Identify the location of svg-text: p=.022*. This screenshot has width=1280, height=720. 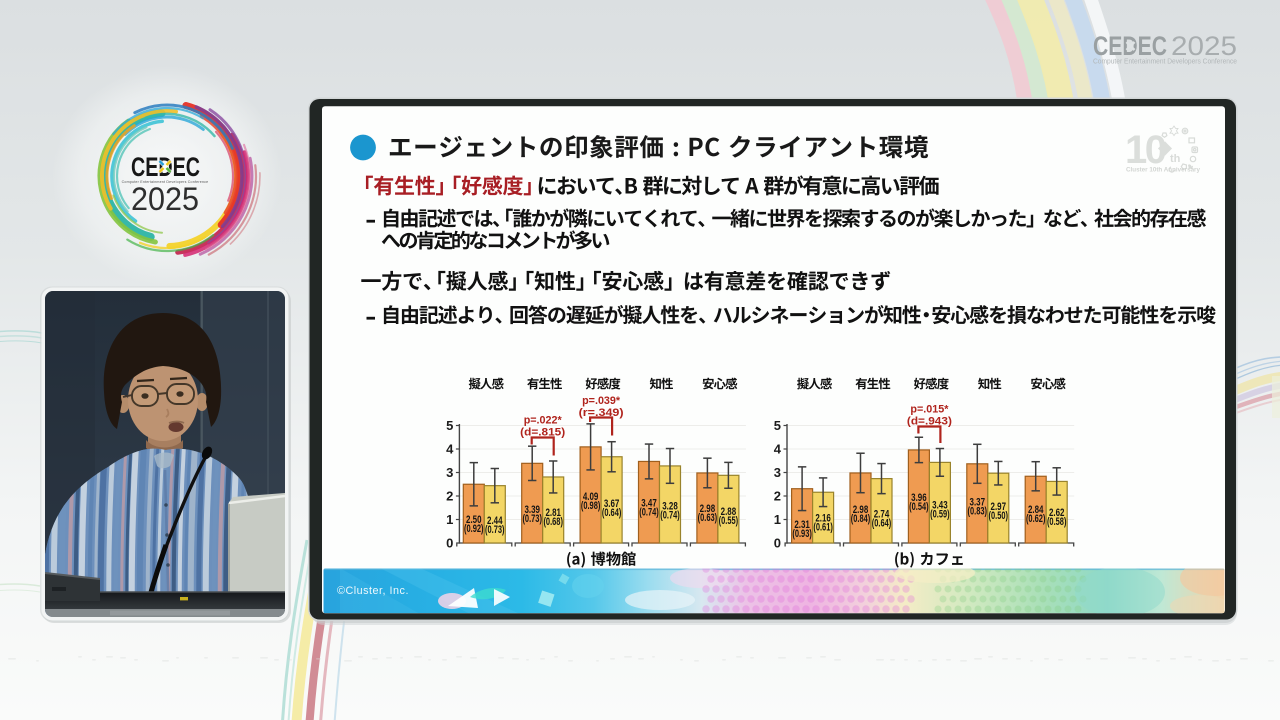
(543, 421).